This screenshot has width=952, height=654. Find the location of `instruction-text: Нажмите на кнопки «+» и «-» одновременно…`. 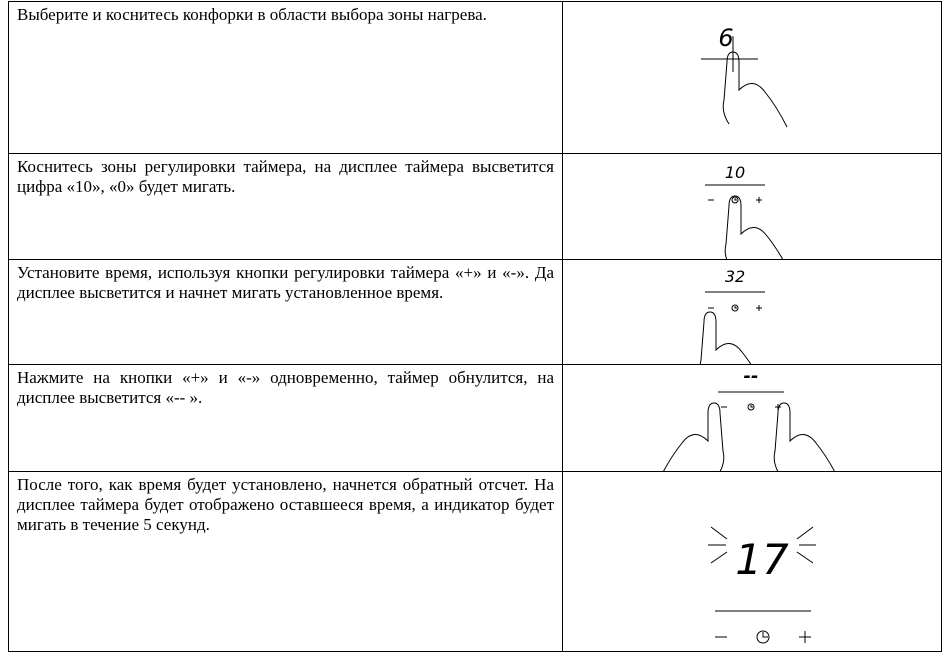

instruction-text: Нажмите на кнопки «+» и «-» одновременно… is located at coordinates (285, 418).